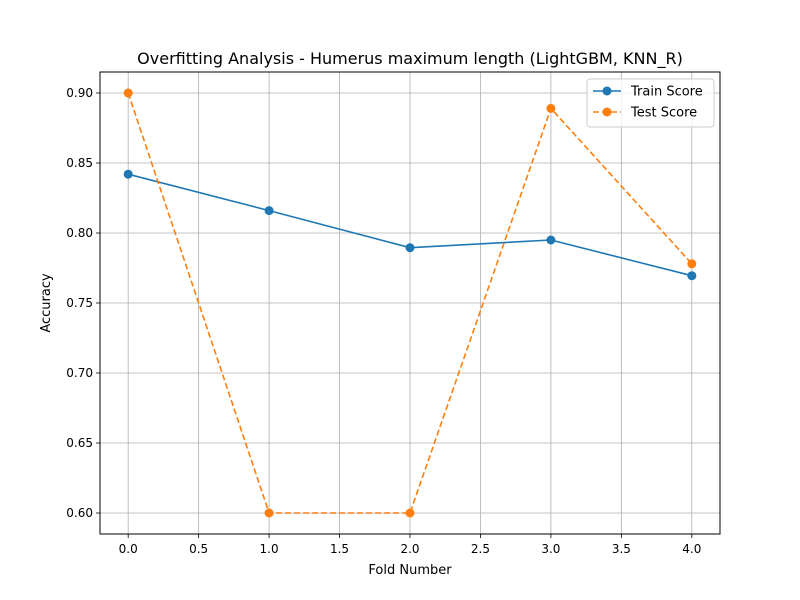 The image size is (800, 600). I want to click on y-tick-label: 0.70, so click(79, 373).